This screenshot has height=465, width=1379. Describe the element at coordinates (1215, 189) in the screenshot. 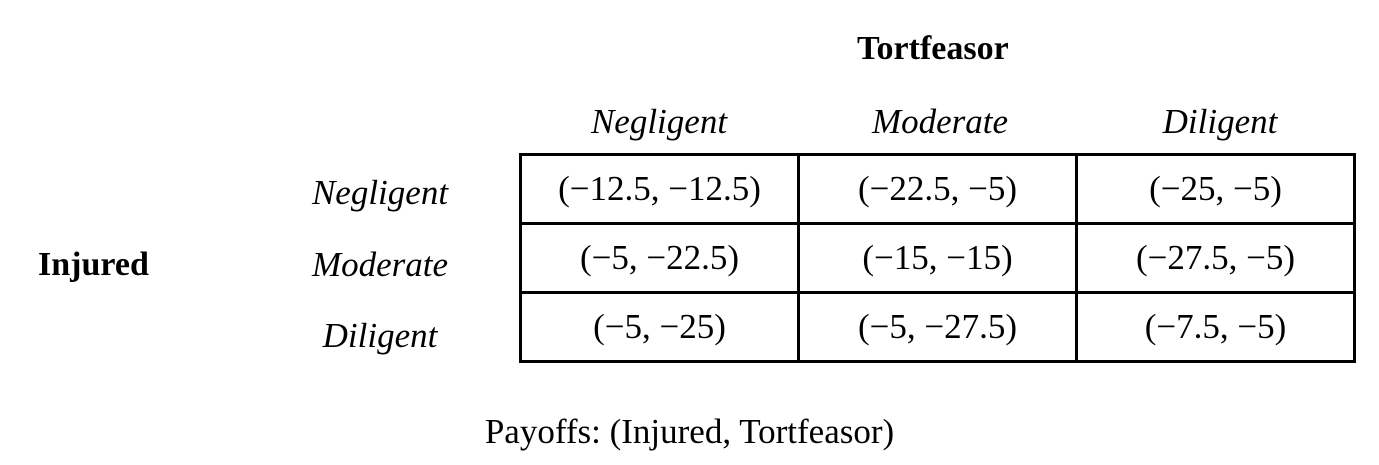

I see `payoff-cell: (−25, −5)` at that location.